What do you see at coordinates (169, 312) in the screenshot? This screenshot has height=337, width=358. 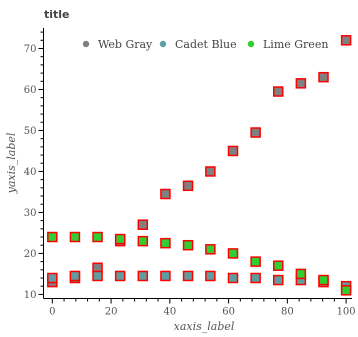 I see `x-tick-label: 40` at bounding box center [169, 312].